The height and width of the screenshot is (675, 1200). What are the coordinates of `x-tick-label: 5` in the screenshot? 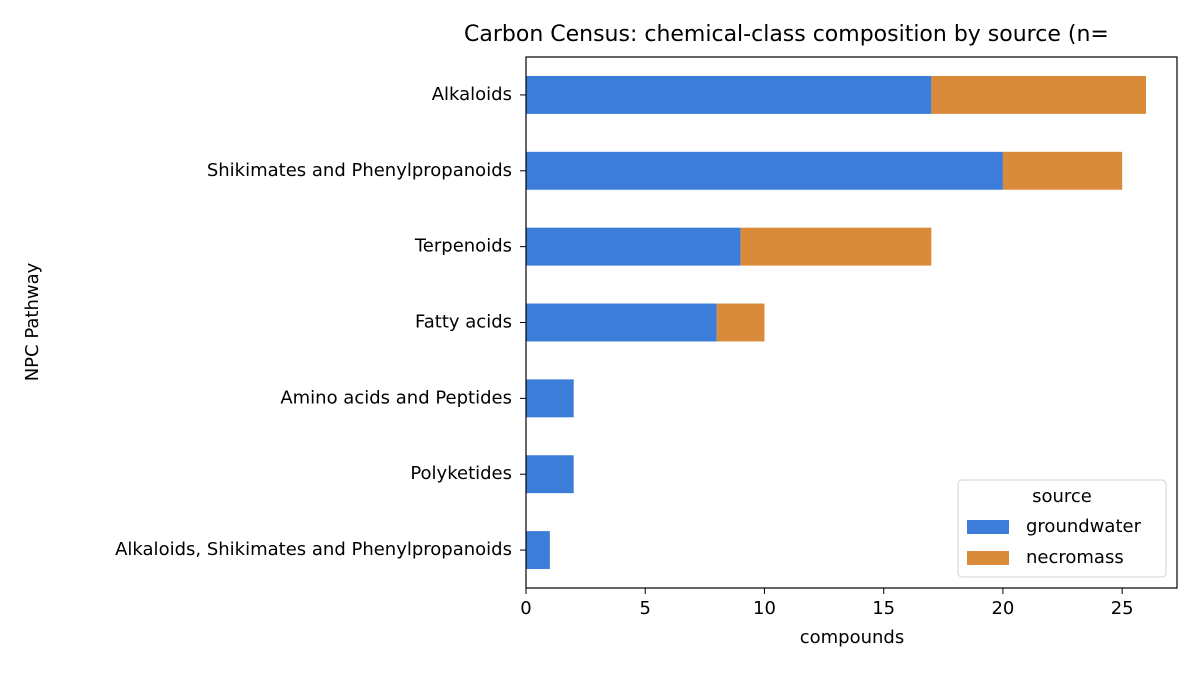 It's located at (645, 608).